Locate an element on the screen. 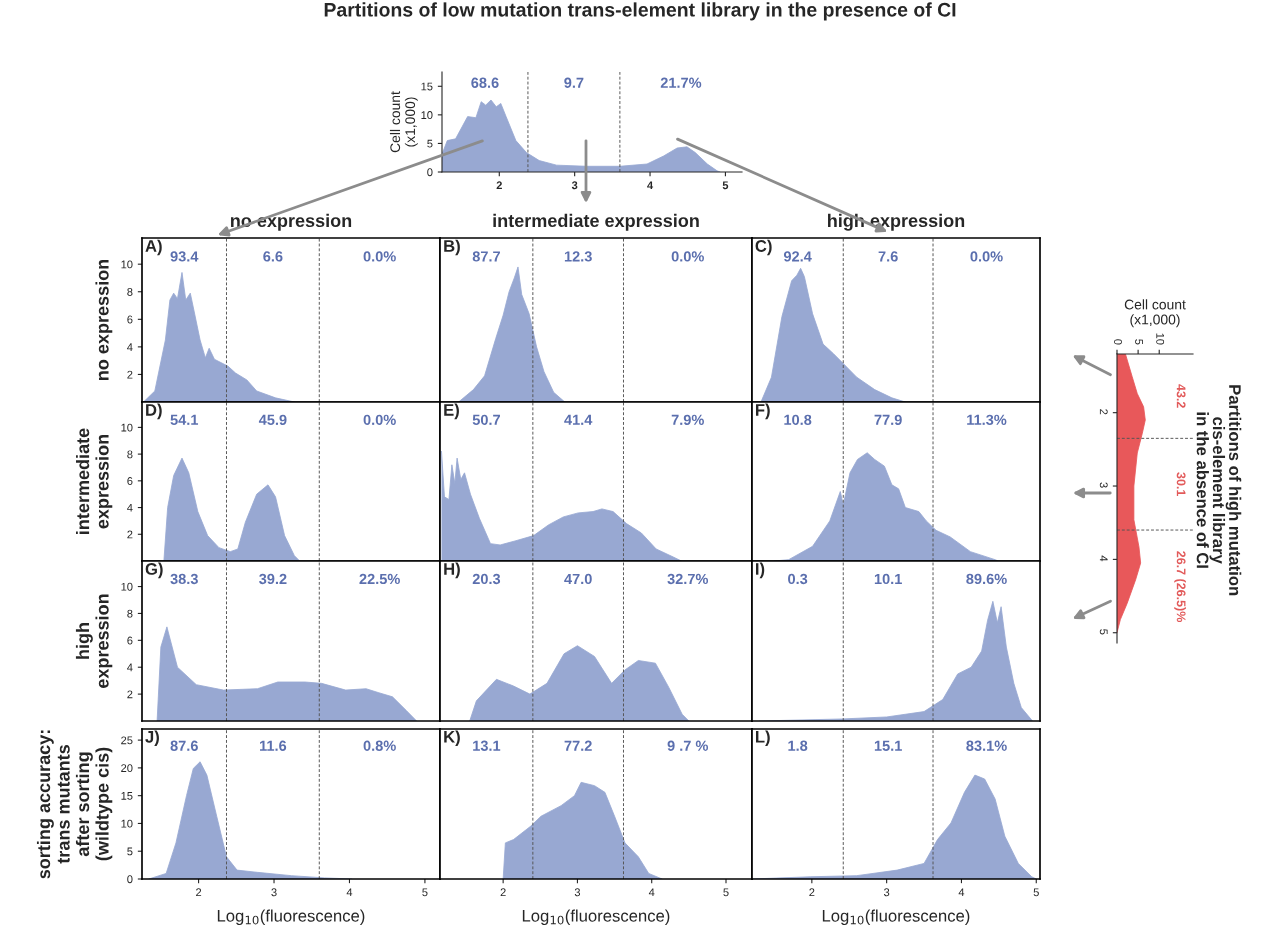 Image resolution: width=1278 pixels, height=935 pixels. y-tick-label: 3 is located at coordinates (1103, 485).